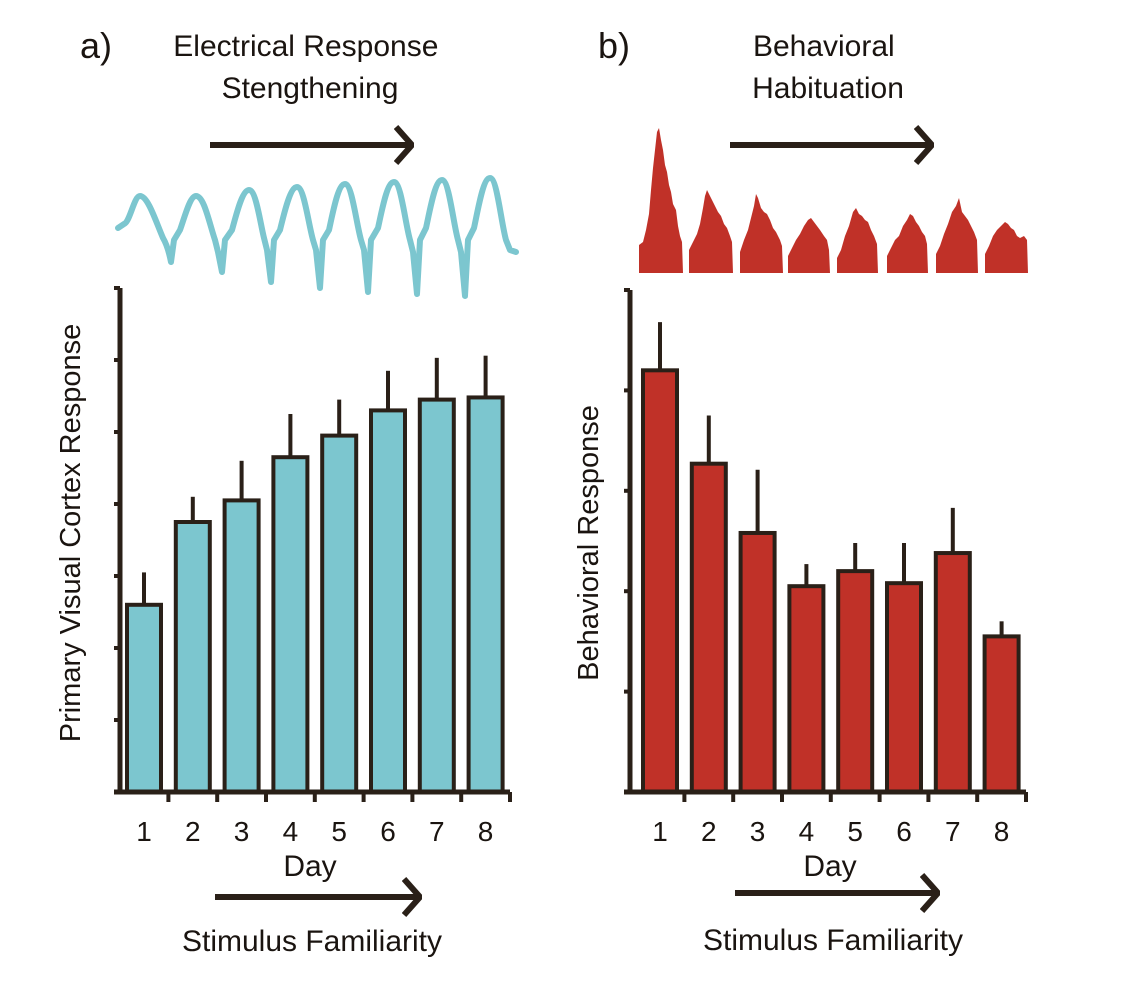 This screenshot has height=1002, width=1130. I want to click on panel-b-title-line-1: Behavioral, so click(824, 46).